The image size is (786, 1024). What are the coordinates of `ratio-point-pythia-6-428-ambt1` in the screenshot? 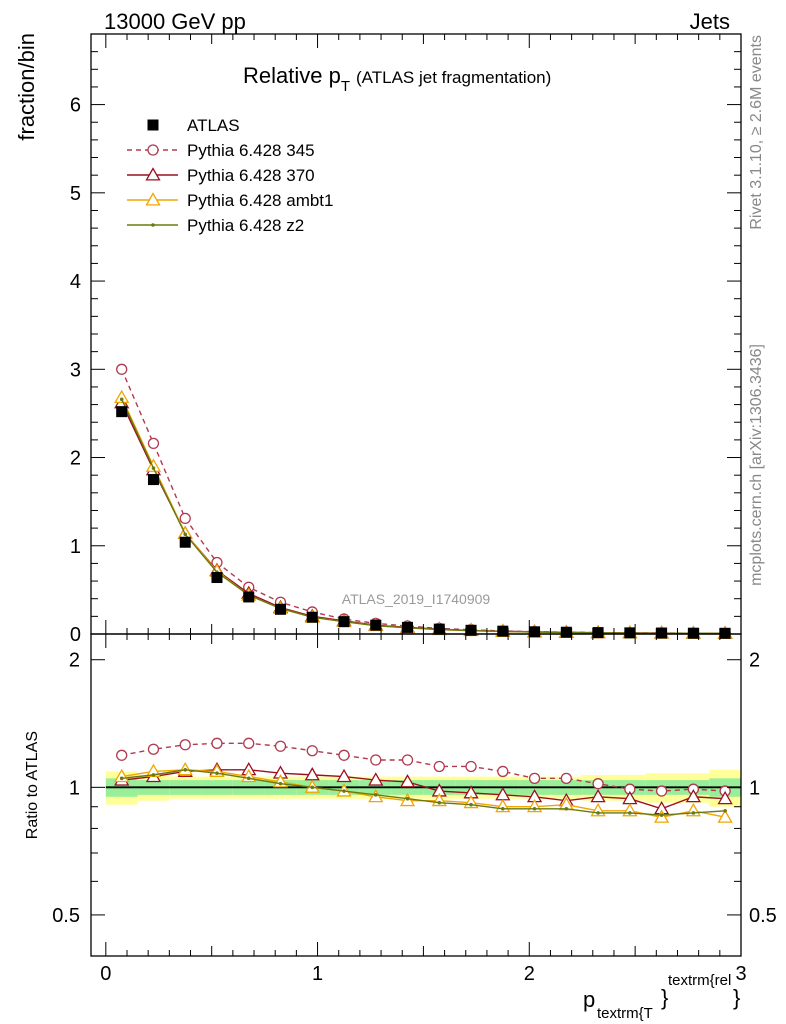 It's located at (725, 816).